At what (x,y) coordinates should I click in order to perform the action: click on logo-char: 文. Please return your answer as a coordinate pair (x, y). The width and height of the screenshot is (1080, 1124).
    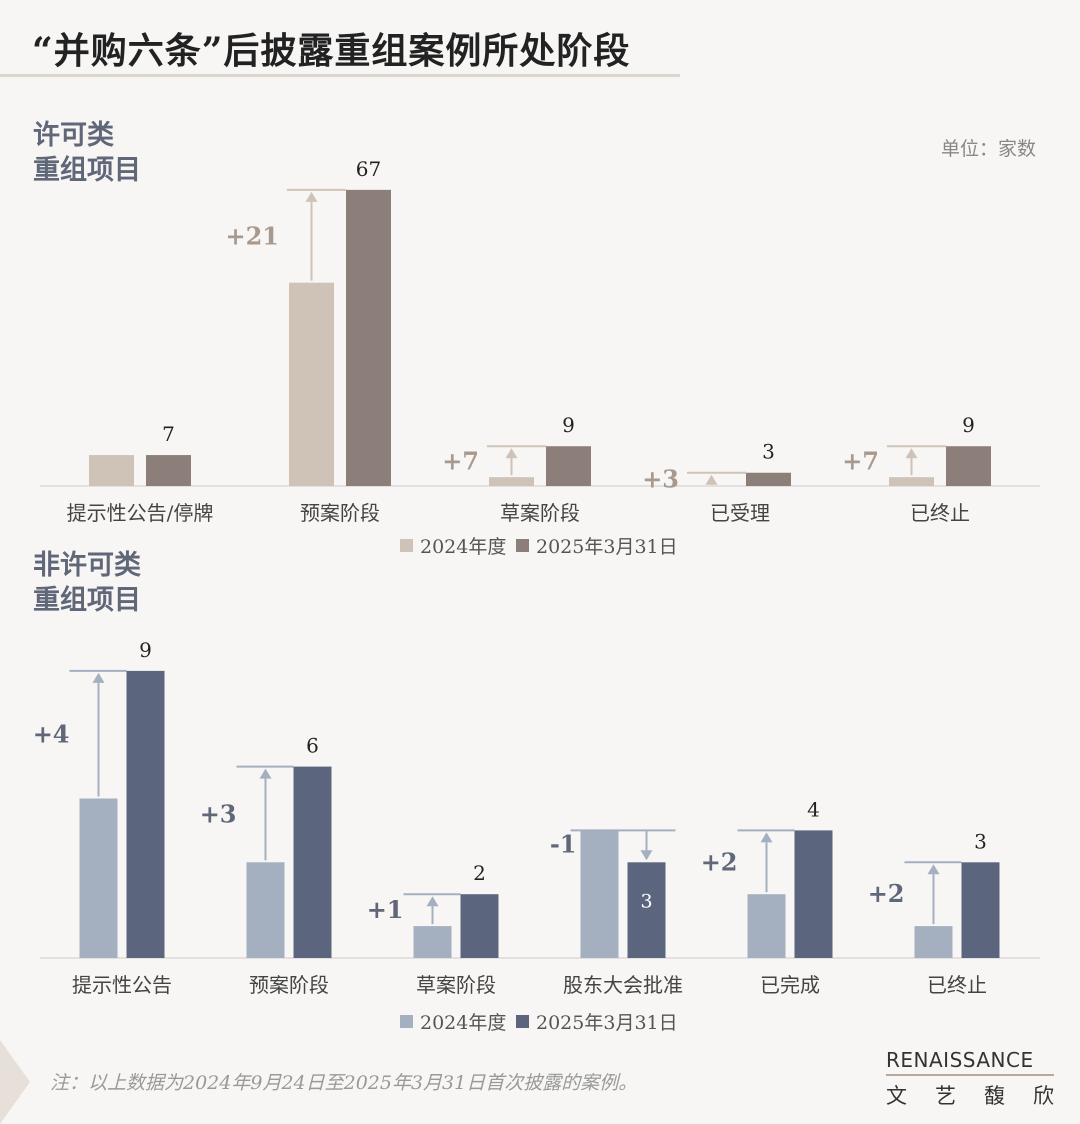
    Looking at the image, I should click on (896, 1096).